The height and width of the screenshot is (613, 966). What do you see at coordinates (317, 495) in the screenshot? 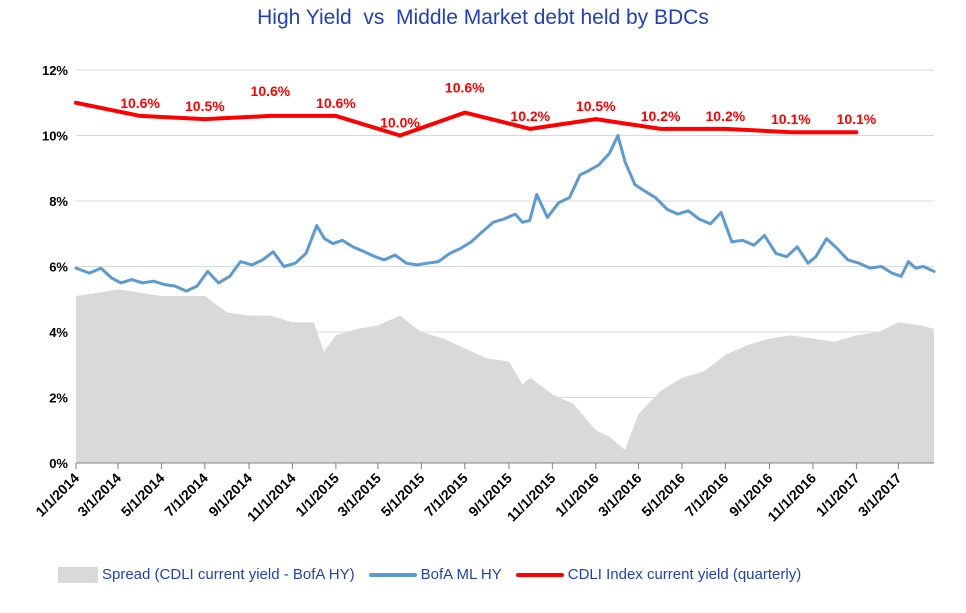
I see `x-tick-label: 1/1/2015` at bounding box center [317, 495].